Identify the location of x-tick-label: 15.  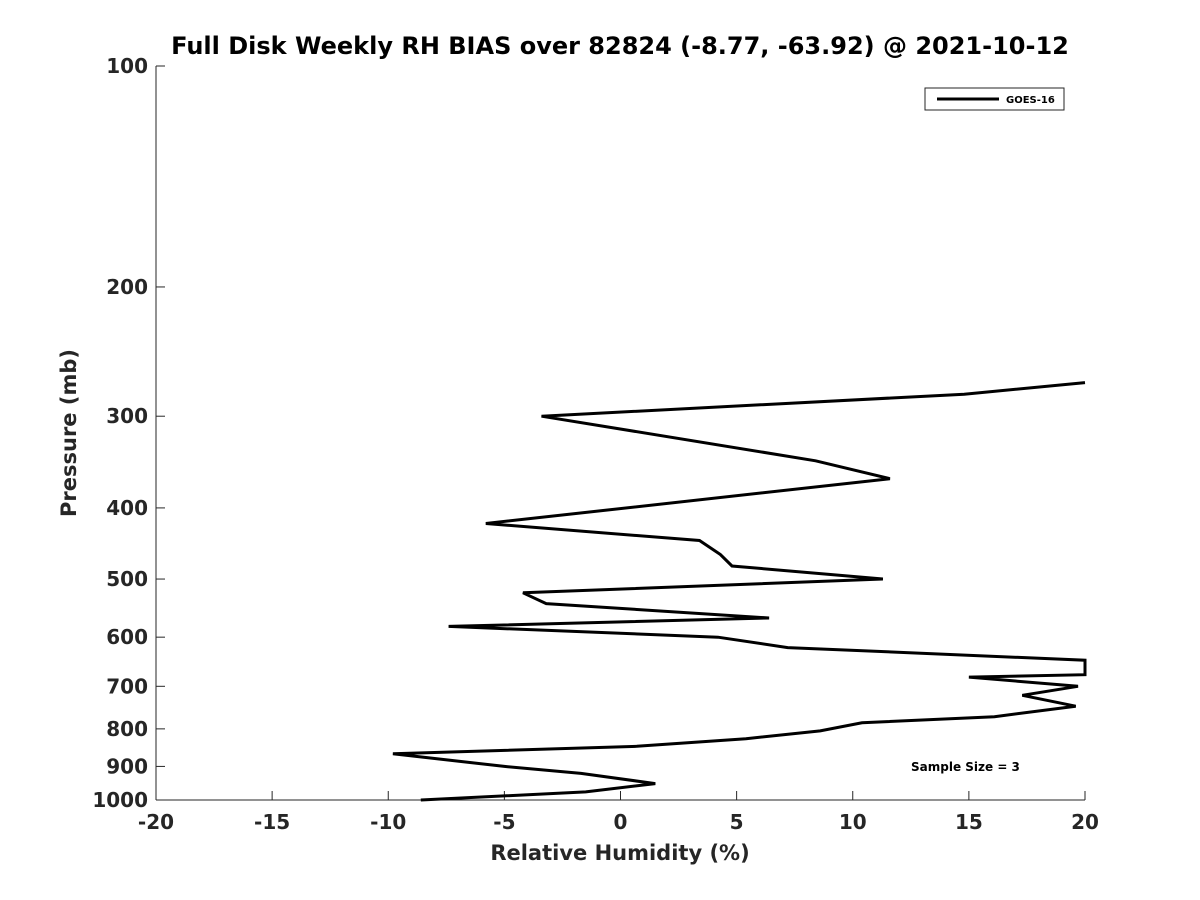
(969, 822).